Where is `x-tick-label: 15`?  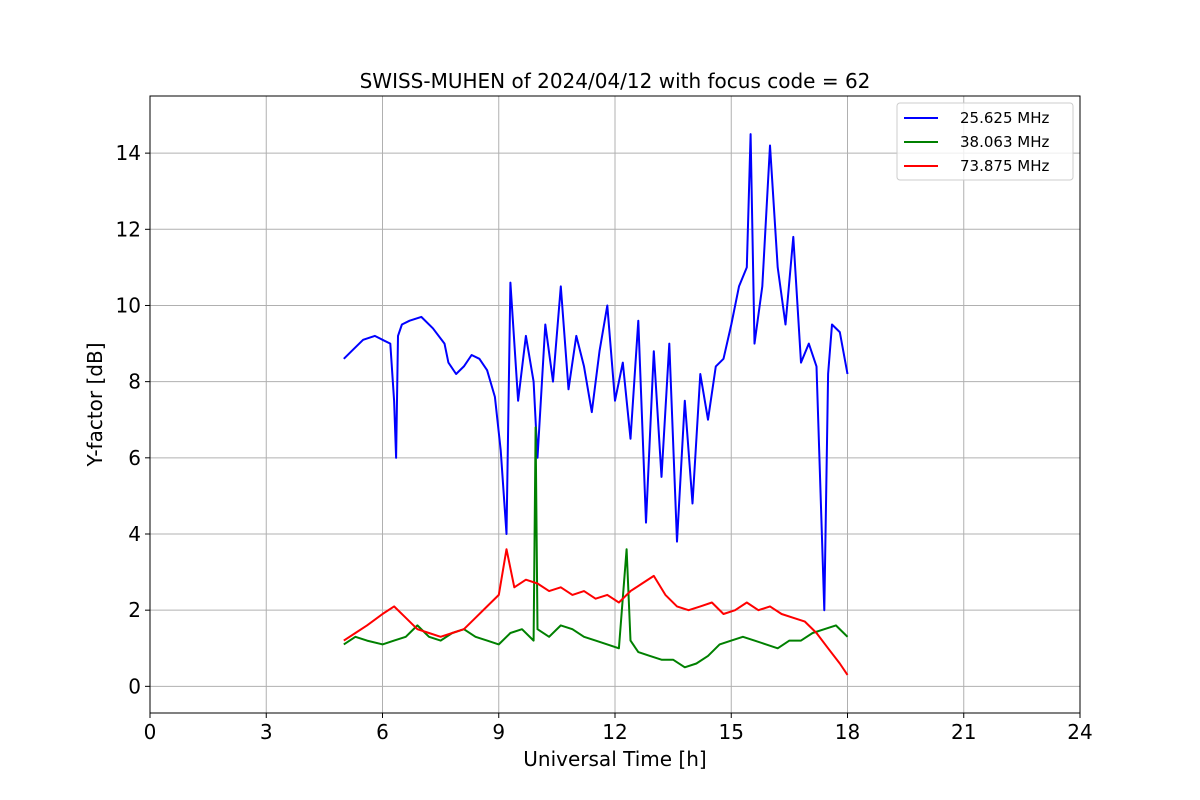 x-tick-label: 15 is located at coordinates (731, 732).